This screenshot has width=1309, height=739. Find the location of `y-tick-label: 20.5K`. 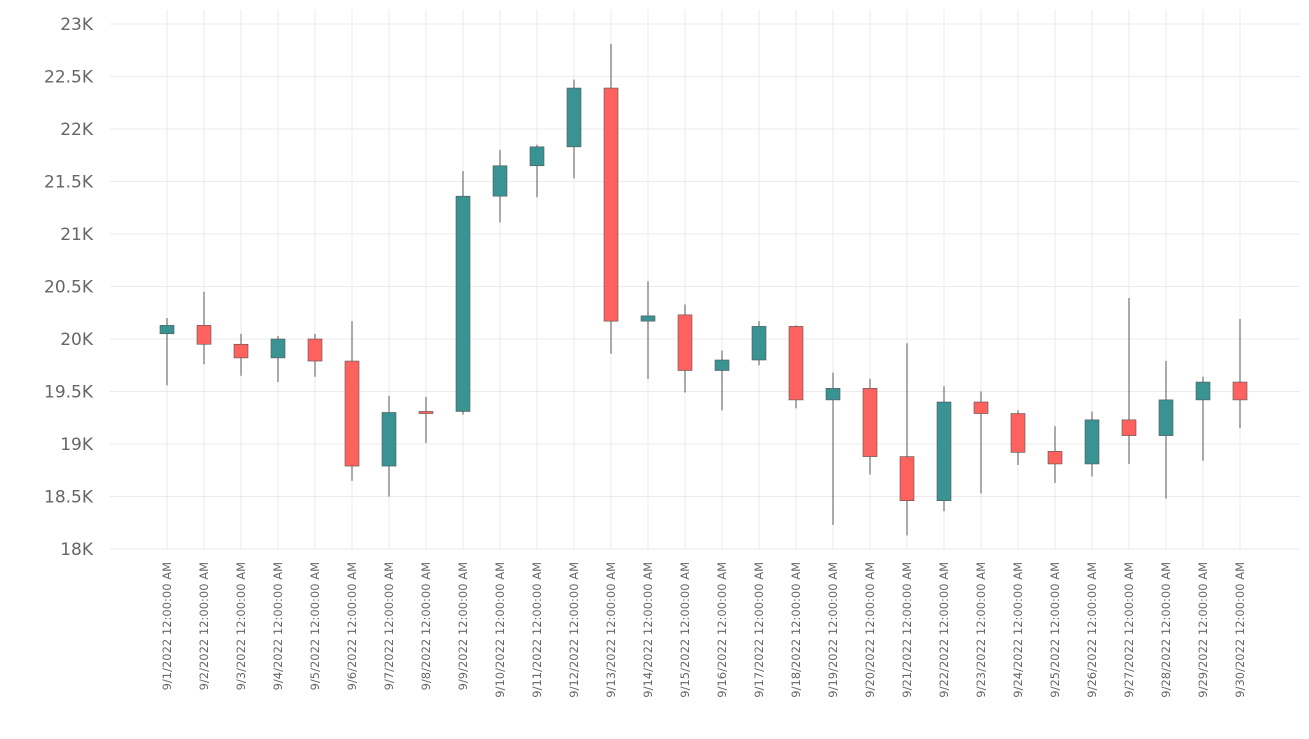

y-tick-label: 20.5K is located at coordinates (69, 288).